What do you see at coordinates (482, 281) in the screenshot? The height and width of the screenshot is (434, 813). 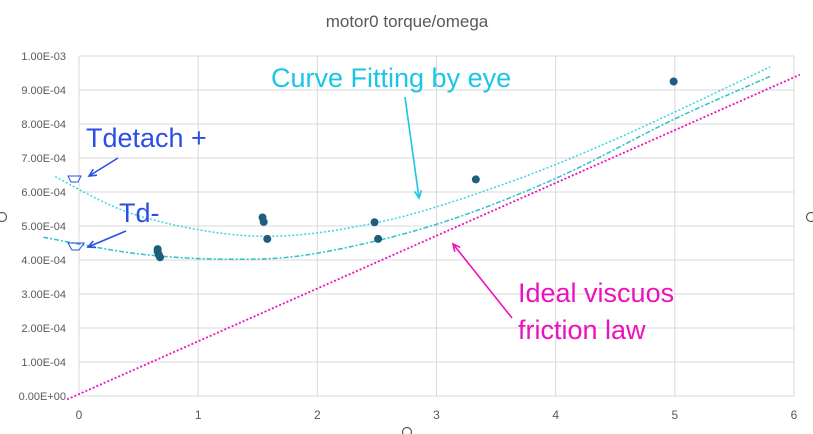 I see `arrow-ideal-shaft` at bounding box center [482, 281].